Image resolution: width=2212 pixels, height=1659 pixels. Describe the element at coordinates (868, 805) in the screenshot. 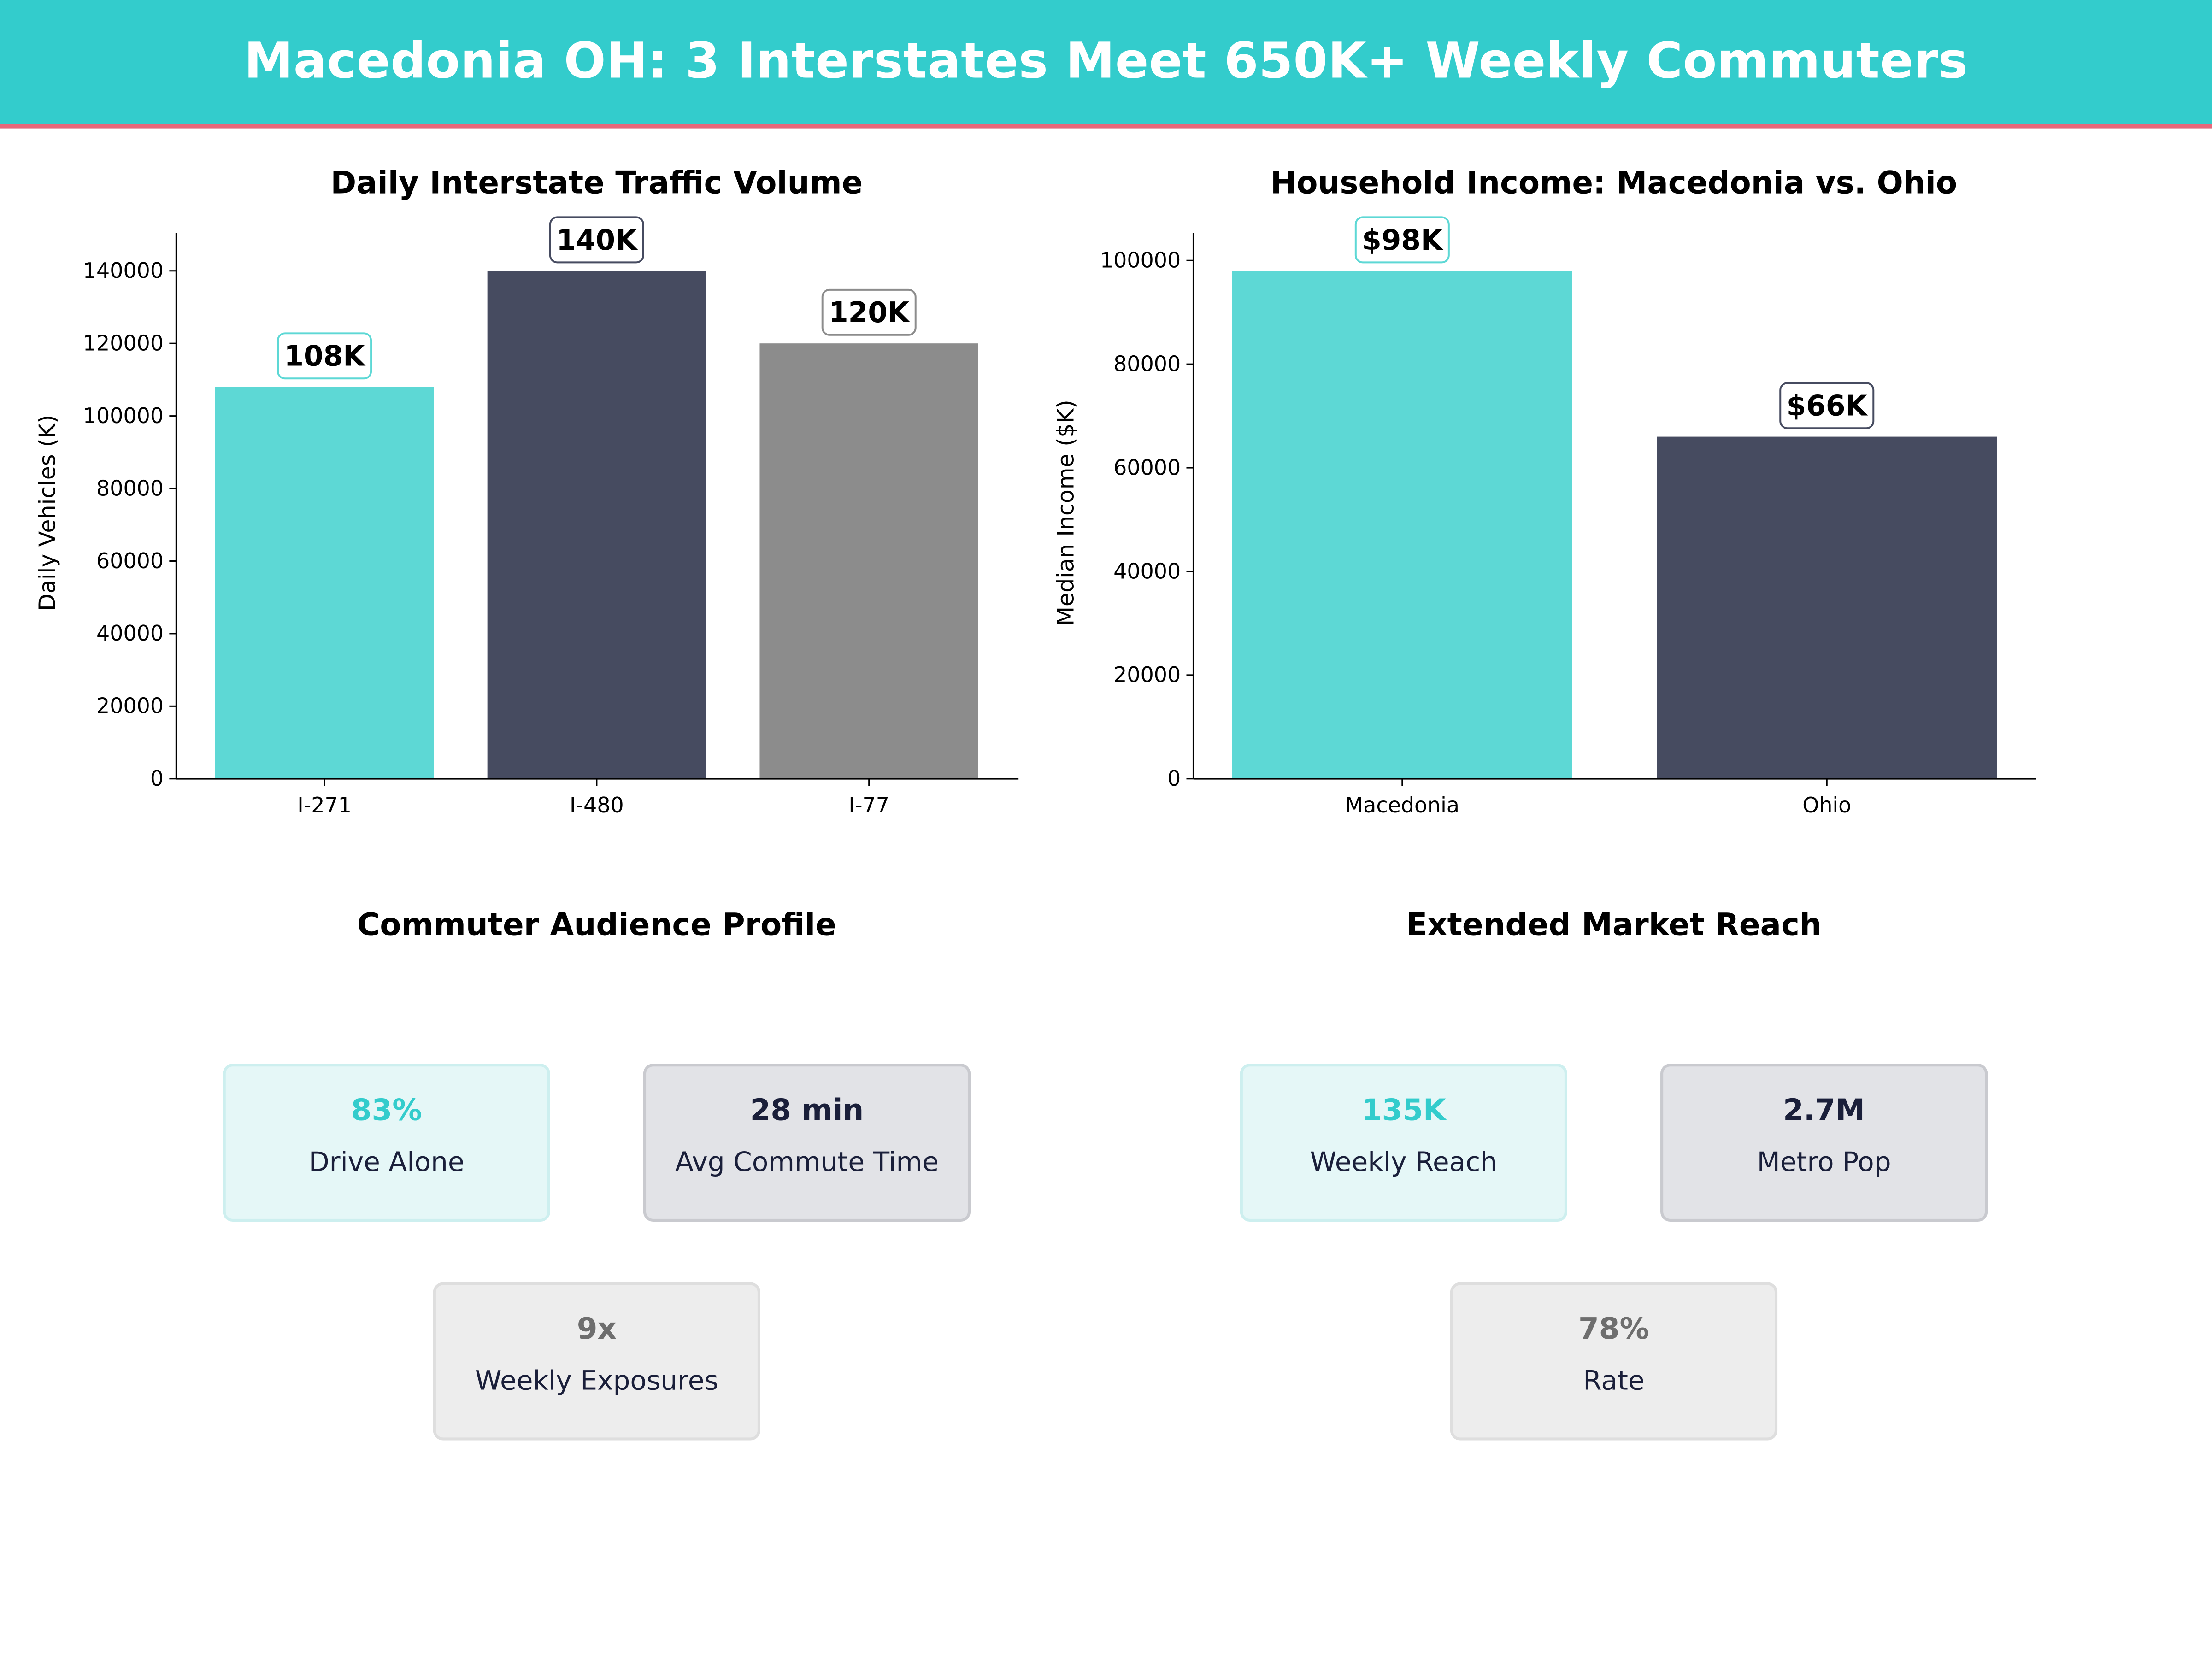

I see `x-tick-label: I-77` at that location.